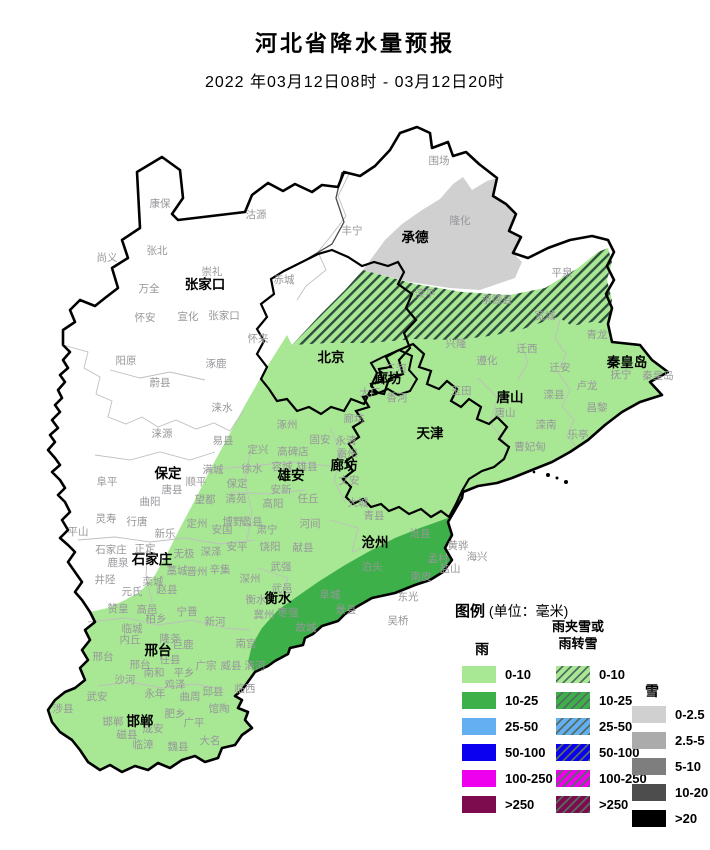 The width and height of the screenshot is (710, 850). What do you see at coordinates (140, 664) in the screenshot?
I see `county-label: 邢台` at bounding box center [140, 664].